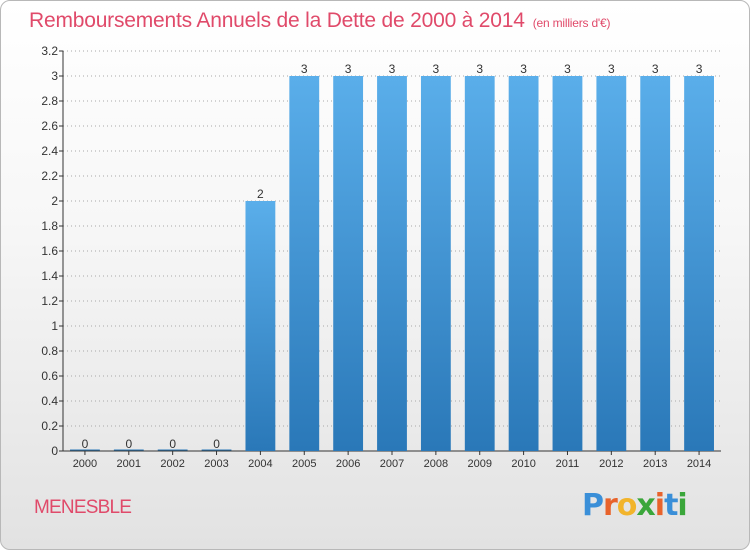 The image size is (750, 550). Describe the element at coordinates (49, 226) in the screenshot. I see `y-tick-label: 1.8` at that location.